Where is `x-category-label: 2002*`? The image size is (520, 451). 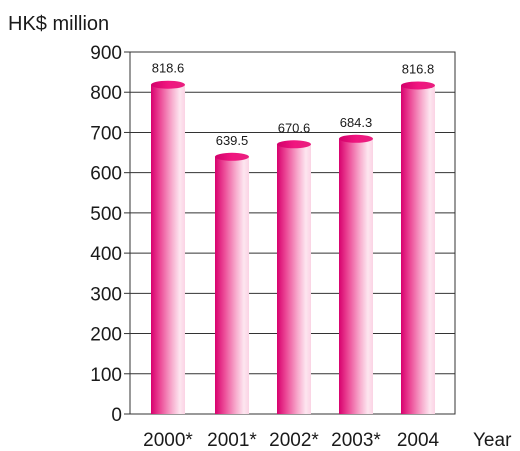
x-category-label: 2002* is located at coordinates (294, 440).